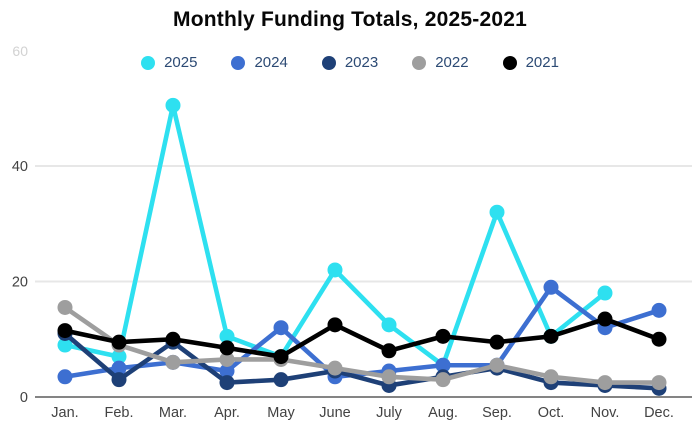  What do you see at coordinates (64, 413) in the screenshot?
I see `x-tick-label: Jan.` at bounding box center [64, 413].